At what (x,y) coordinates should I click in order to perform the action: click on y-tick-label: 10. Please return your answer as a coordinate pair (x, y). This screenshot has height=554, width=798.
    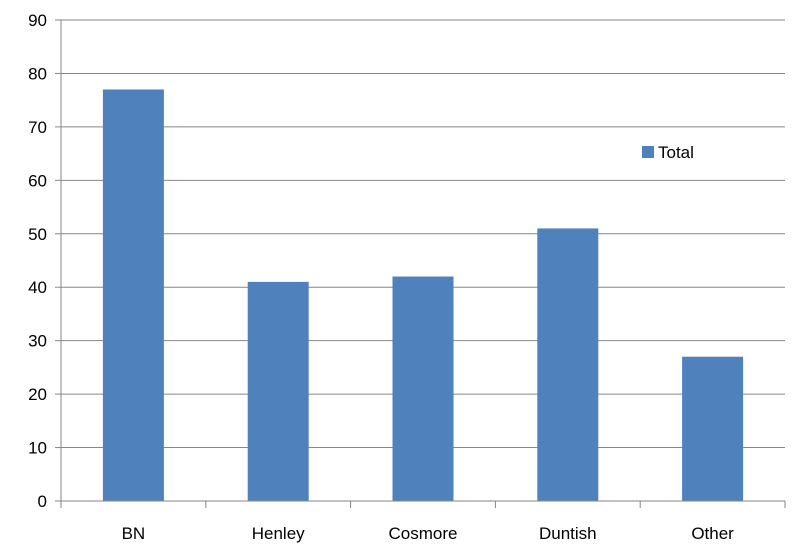
    Looking at the image, I should click on (37, 448).